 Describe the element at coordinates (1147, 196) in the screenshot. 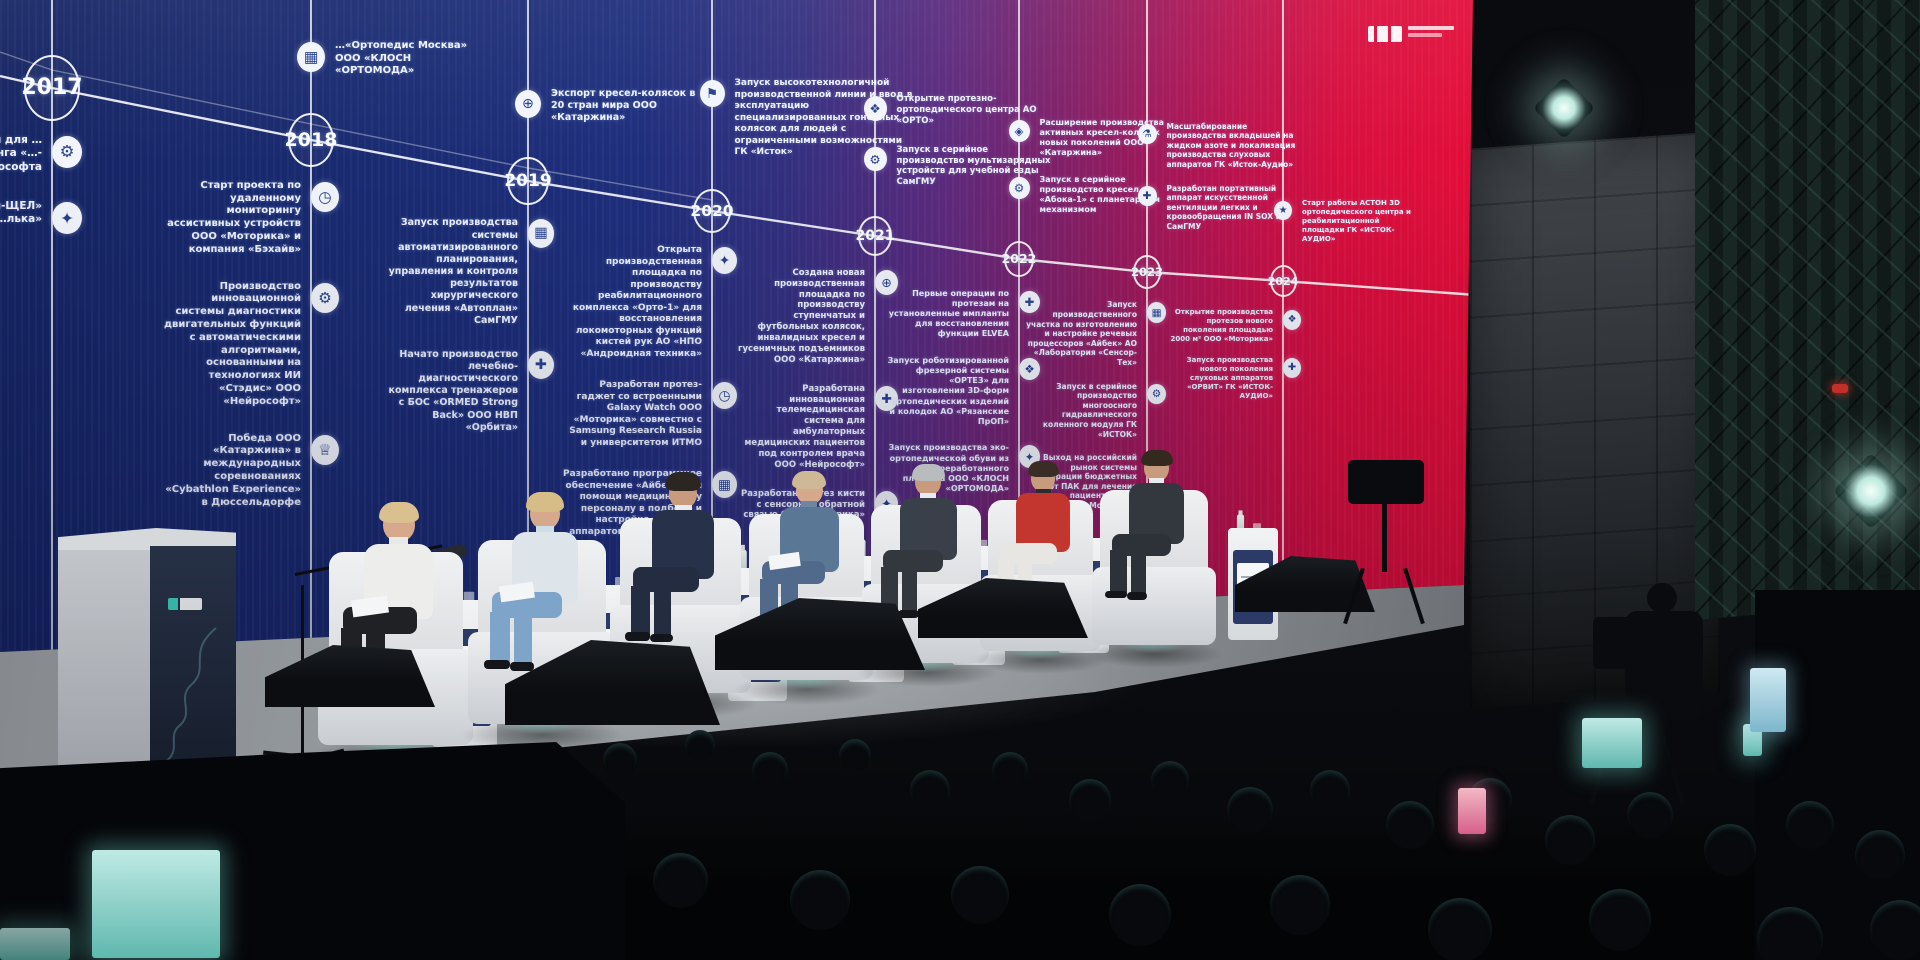

I see `medical-icon: ✚` at that location.